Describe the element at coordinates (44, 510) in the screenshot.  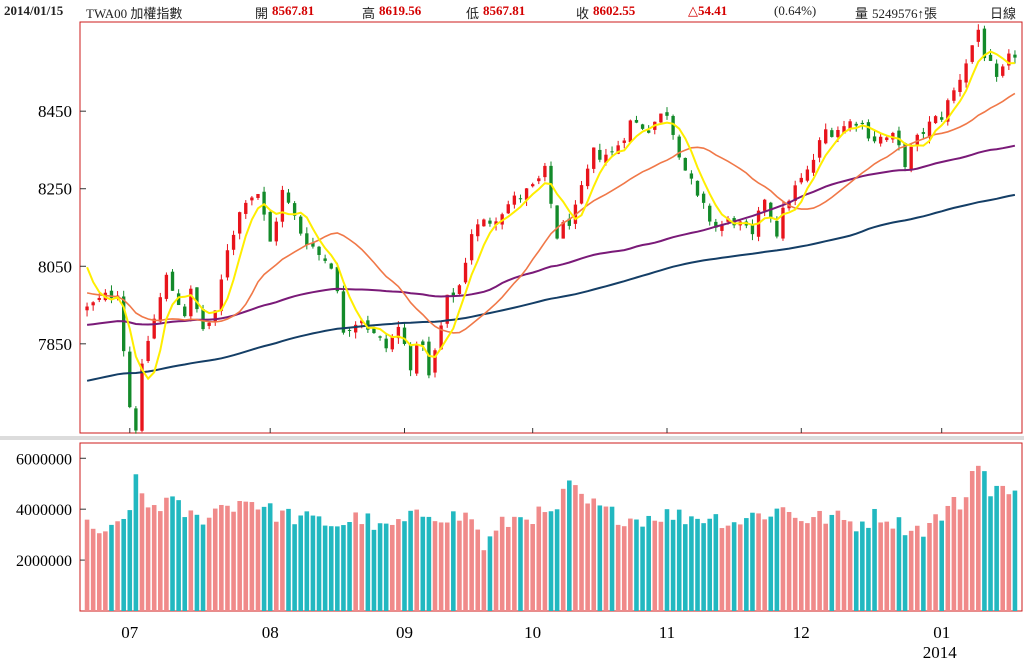
I see `volume-y-label: 4000000` at that location.